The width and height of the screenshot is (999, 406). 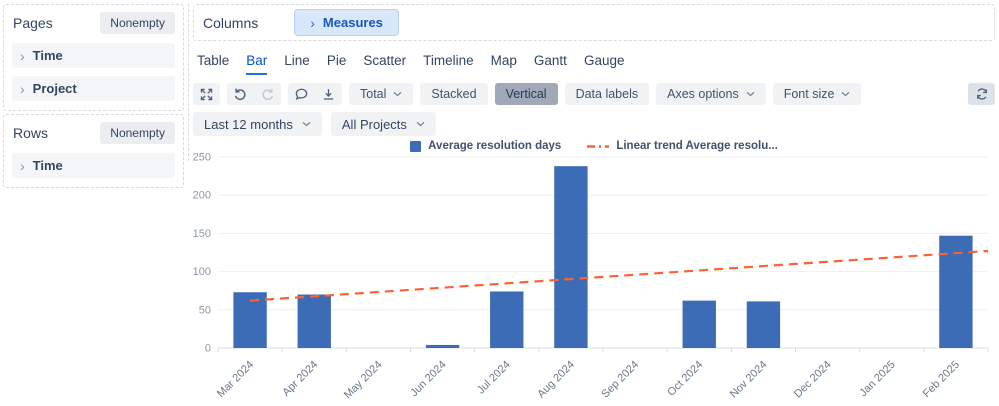 I want to click on svg-text: 0, so click(x=208, y=349).